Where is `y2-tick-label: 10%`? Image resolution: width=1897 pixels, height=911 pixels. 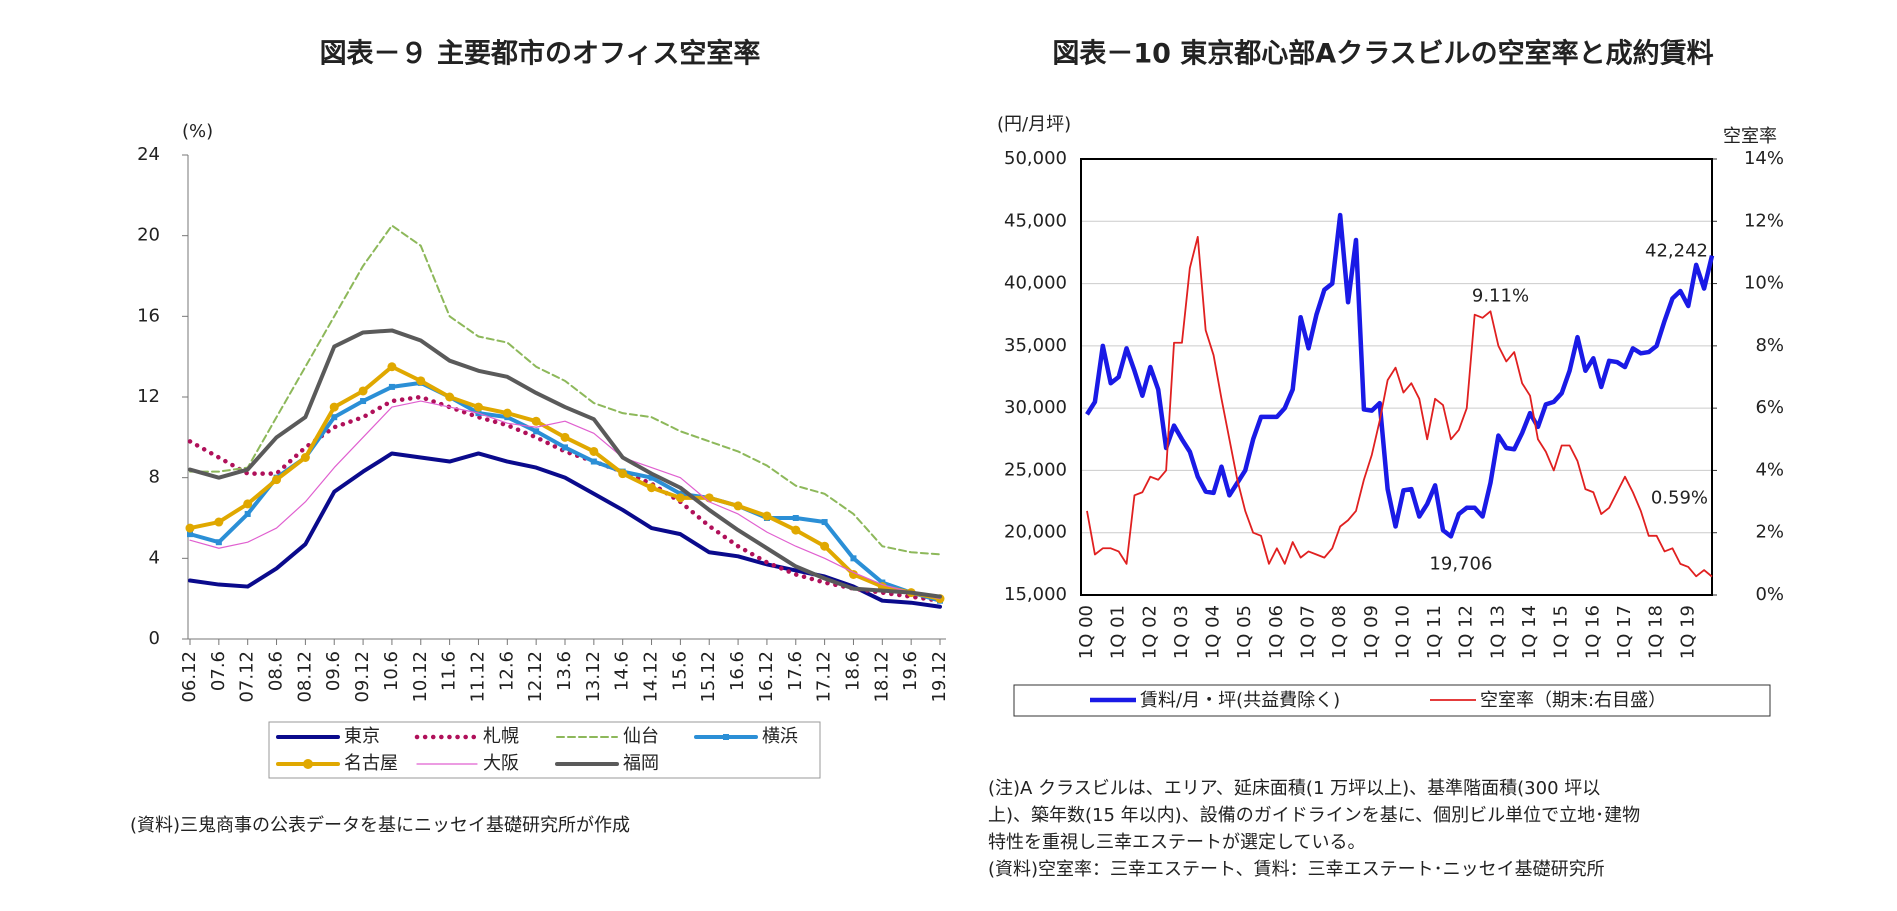
y2-tick-label: 10% is located at coordinates (1764, 283).